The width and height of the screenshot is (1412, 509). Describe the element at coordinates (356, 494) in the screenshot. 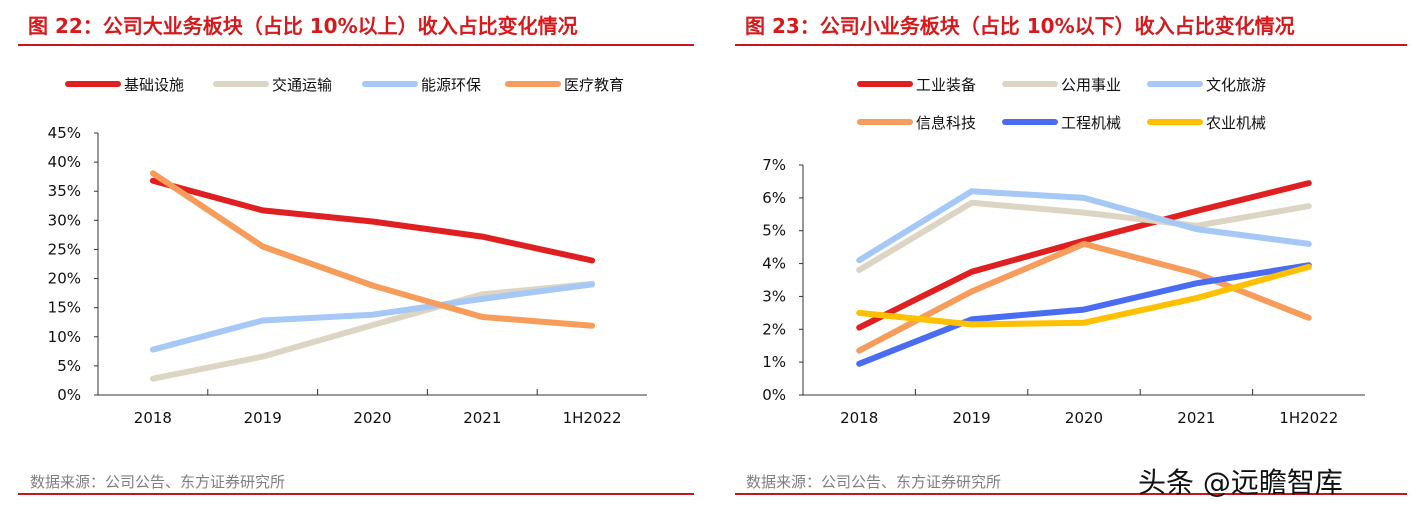

I see `left-bottom-divider` at that location.